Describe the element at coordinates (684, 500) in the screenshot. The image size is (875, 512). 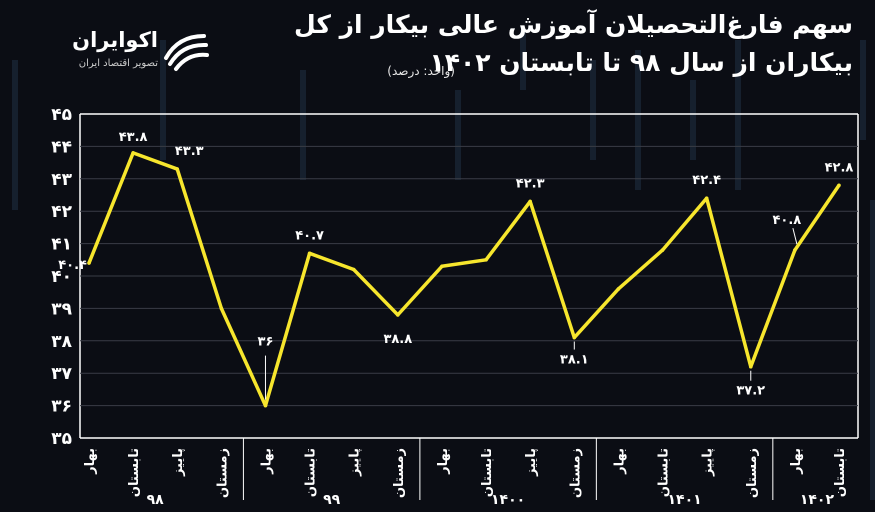
I see `year-group-label: ۱۴۰۱` at that location.